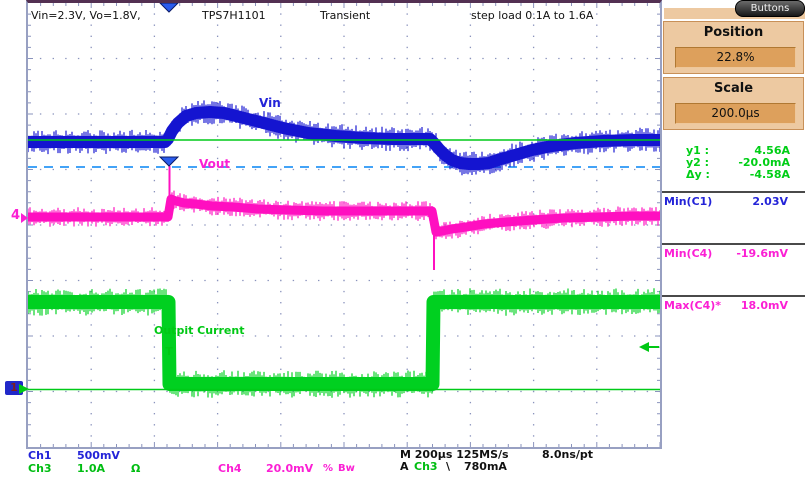 The image size is (805, 487). I want to click on cursor-readout: y1 : 4.56A y2 : -20.0mA Δy : -4.58A, so click(738, 163).